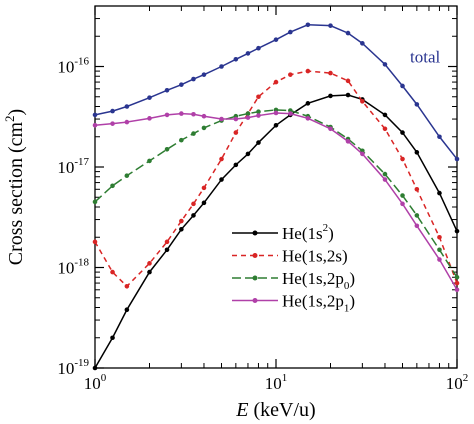  Describe the element at coordinates (95, 382) in the screenshot. I see `x-tick-label: 10⁰` at that location.